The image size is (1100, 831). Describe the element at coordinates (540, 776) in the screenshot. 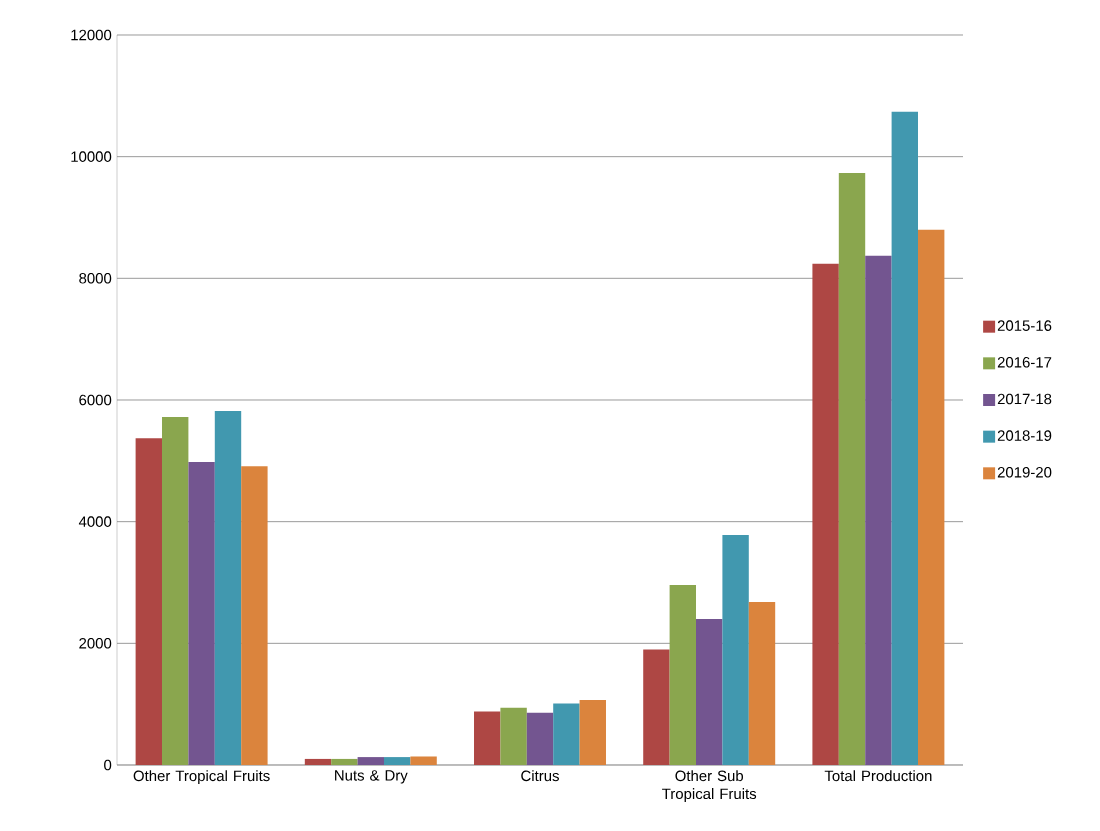

I see `x-tick-label: Citrus` at that location.